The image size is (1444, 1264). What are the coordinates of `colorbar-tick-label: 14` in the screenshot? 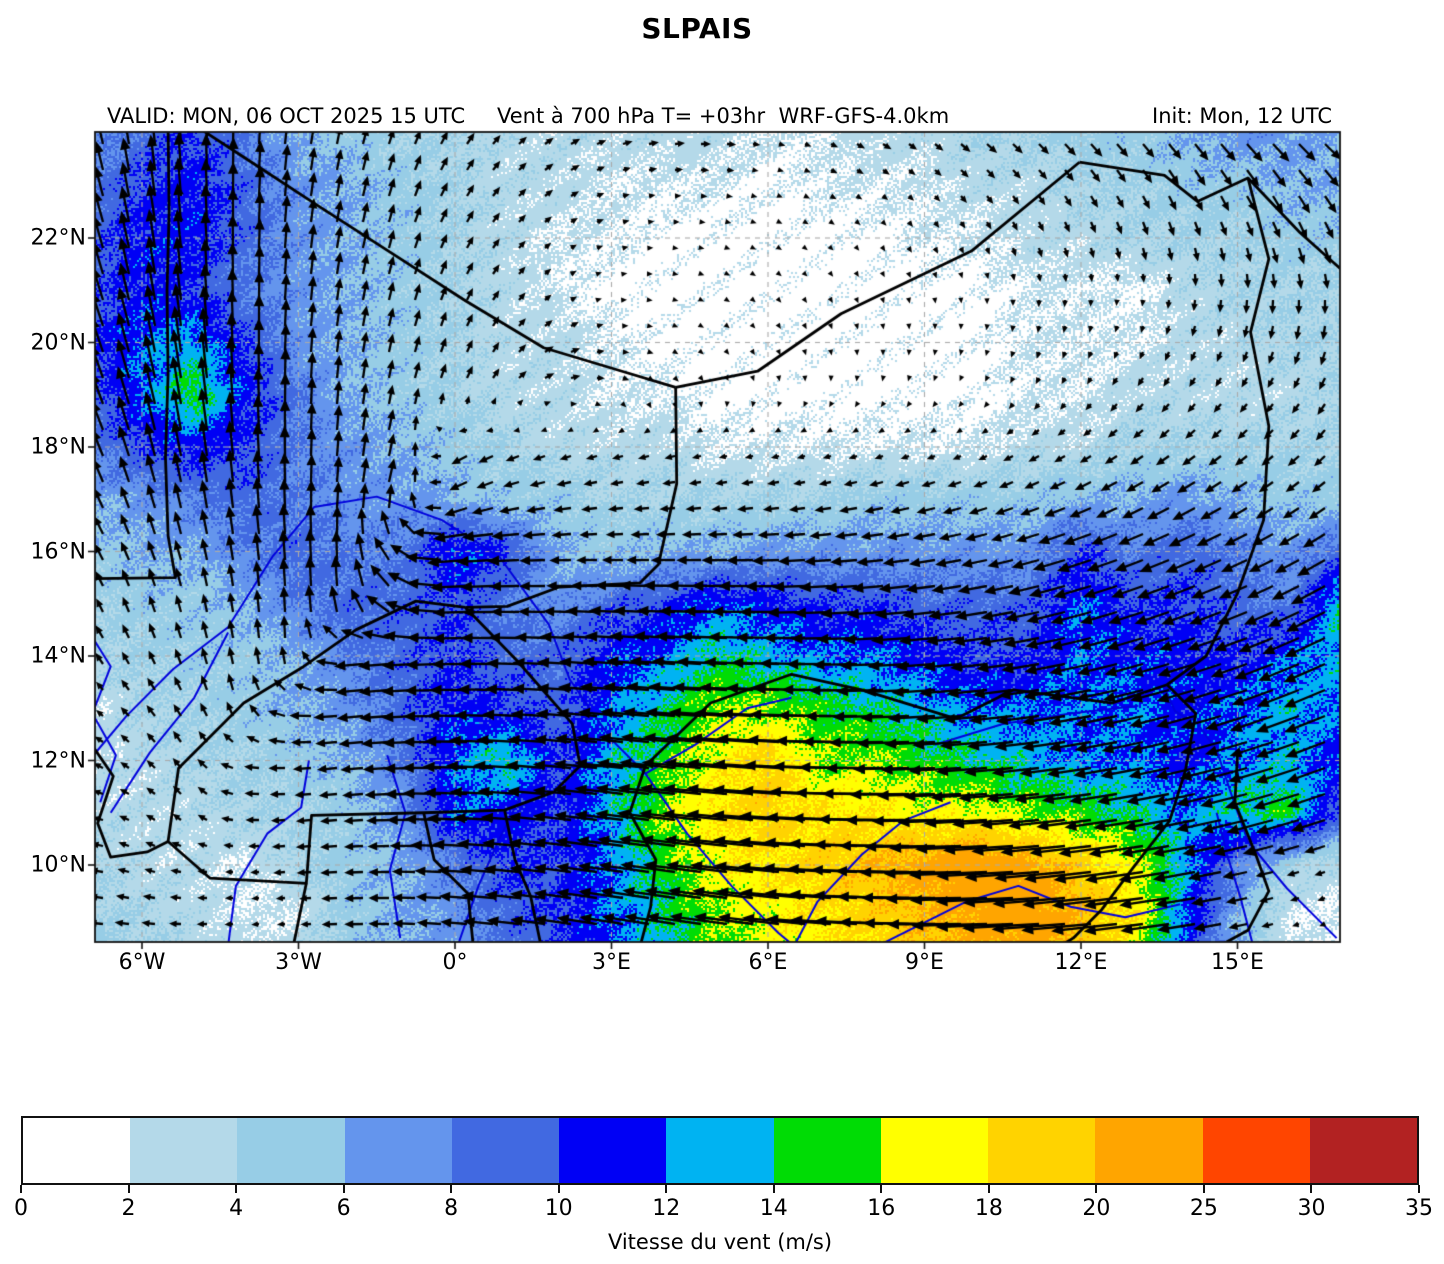 It's located at (773, 1208).